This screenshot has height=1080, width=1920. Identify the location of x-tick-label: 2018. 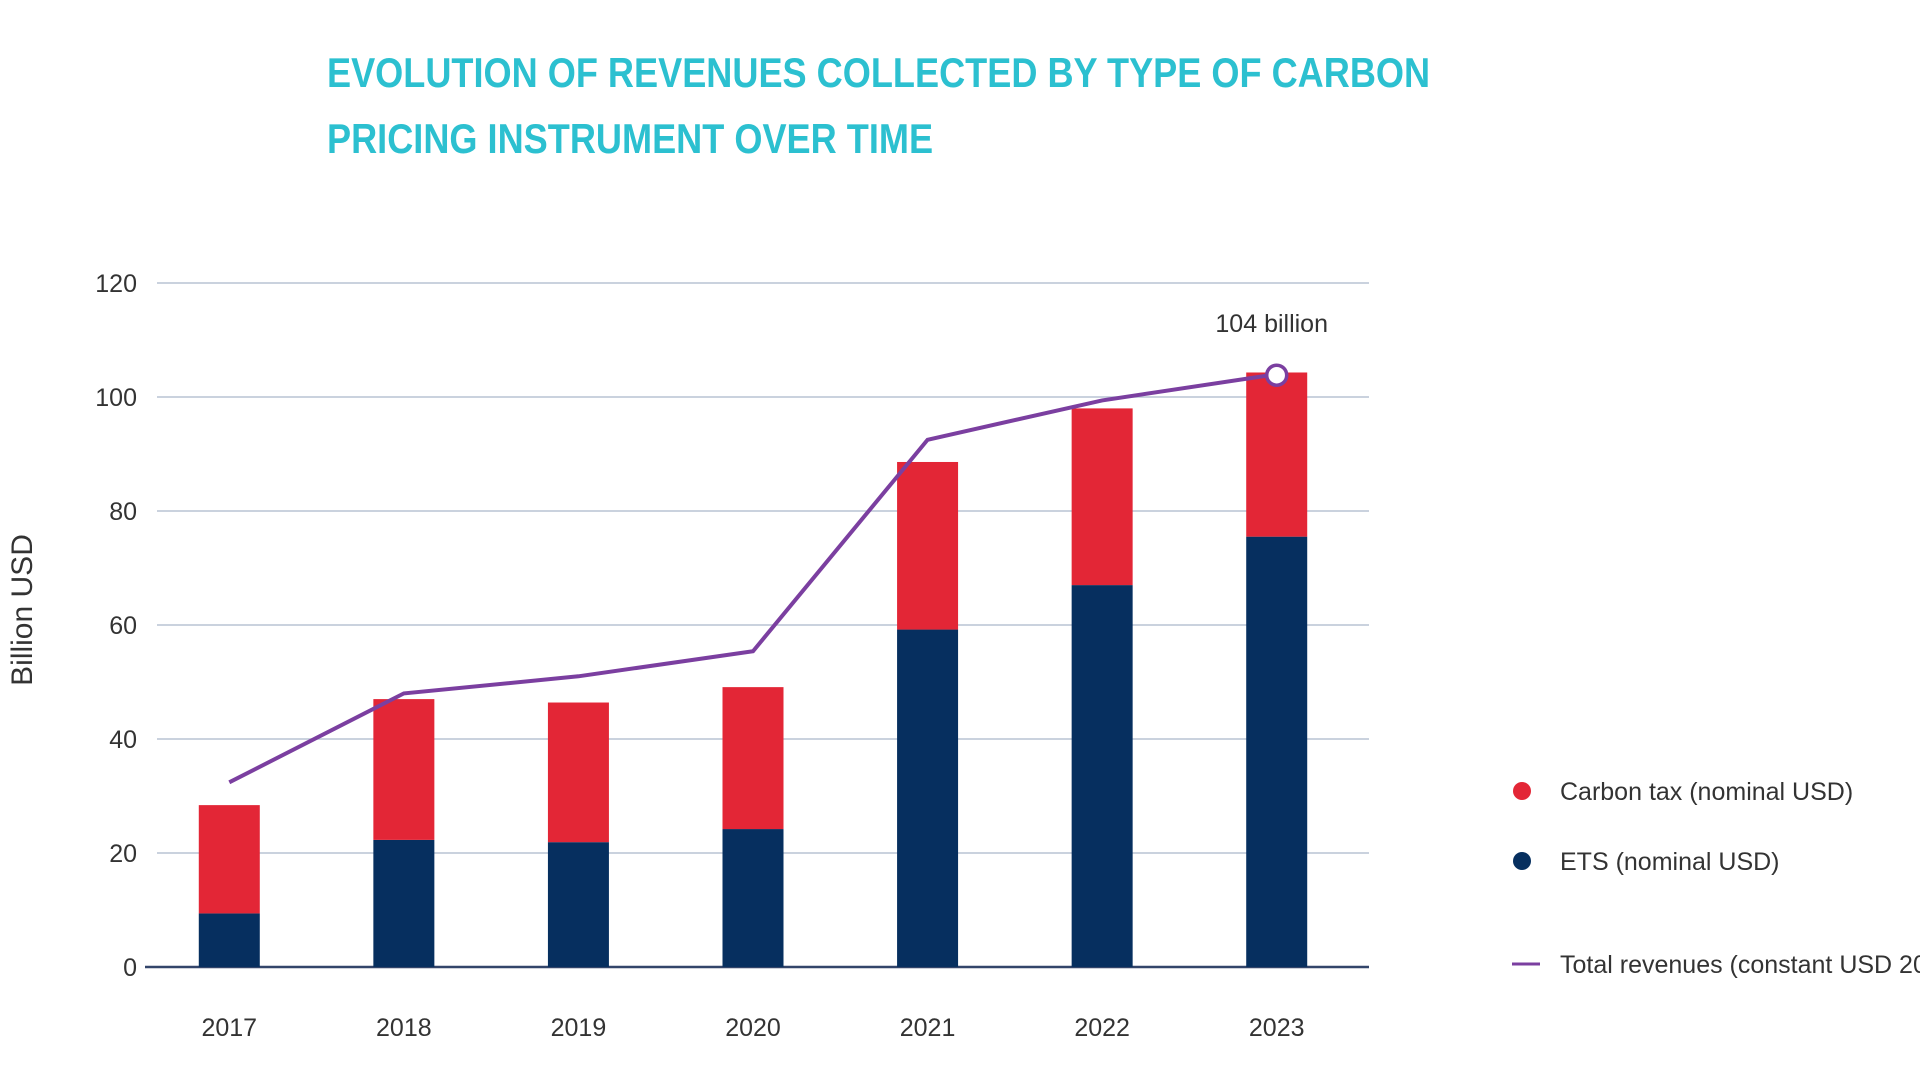
(404, 1028).